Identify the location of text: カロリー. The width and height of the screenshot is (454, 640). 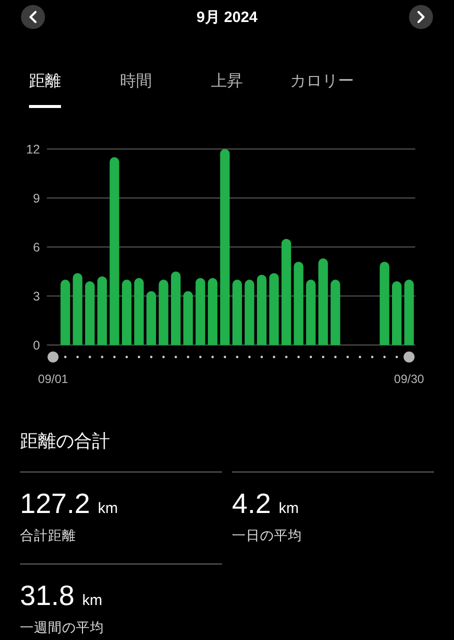
(322, 81).